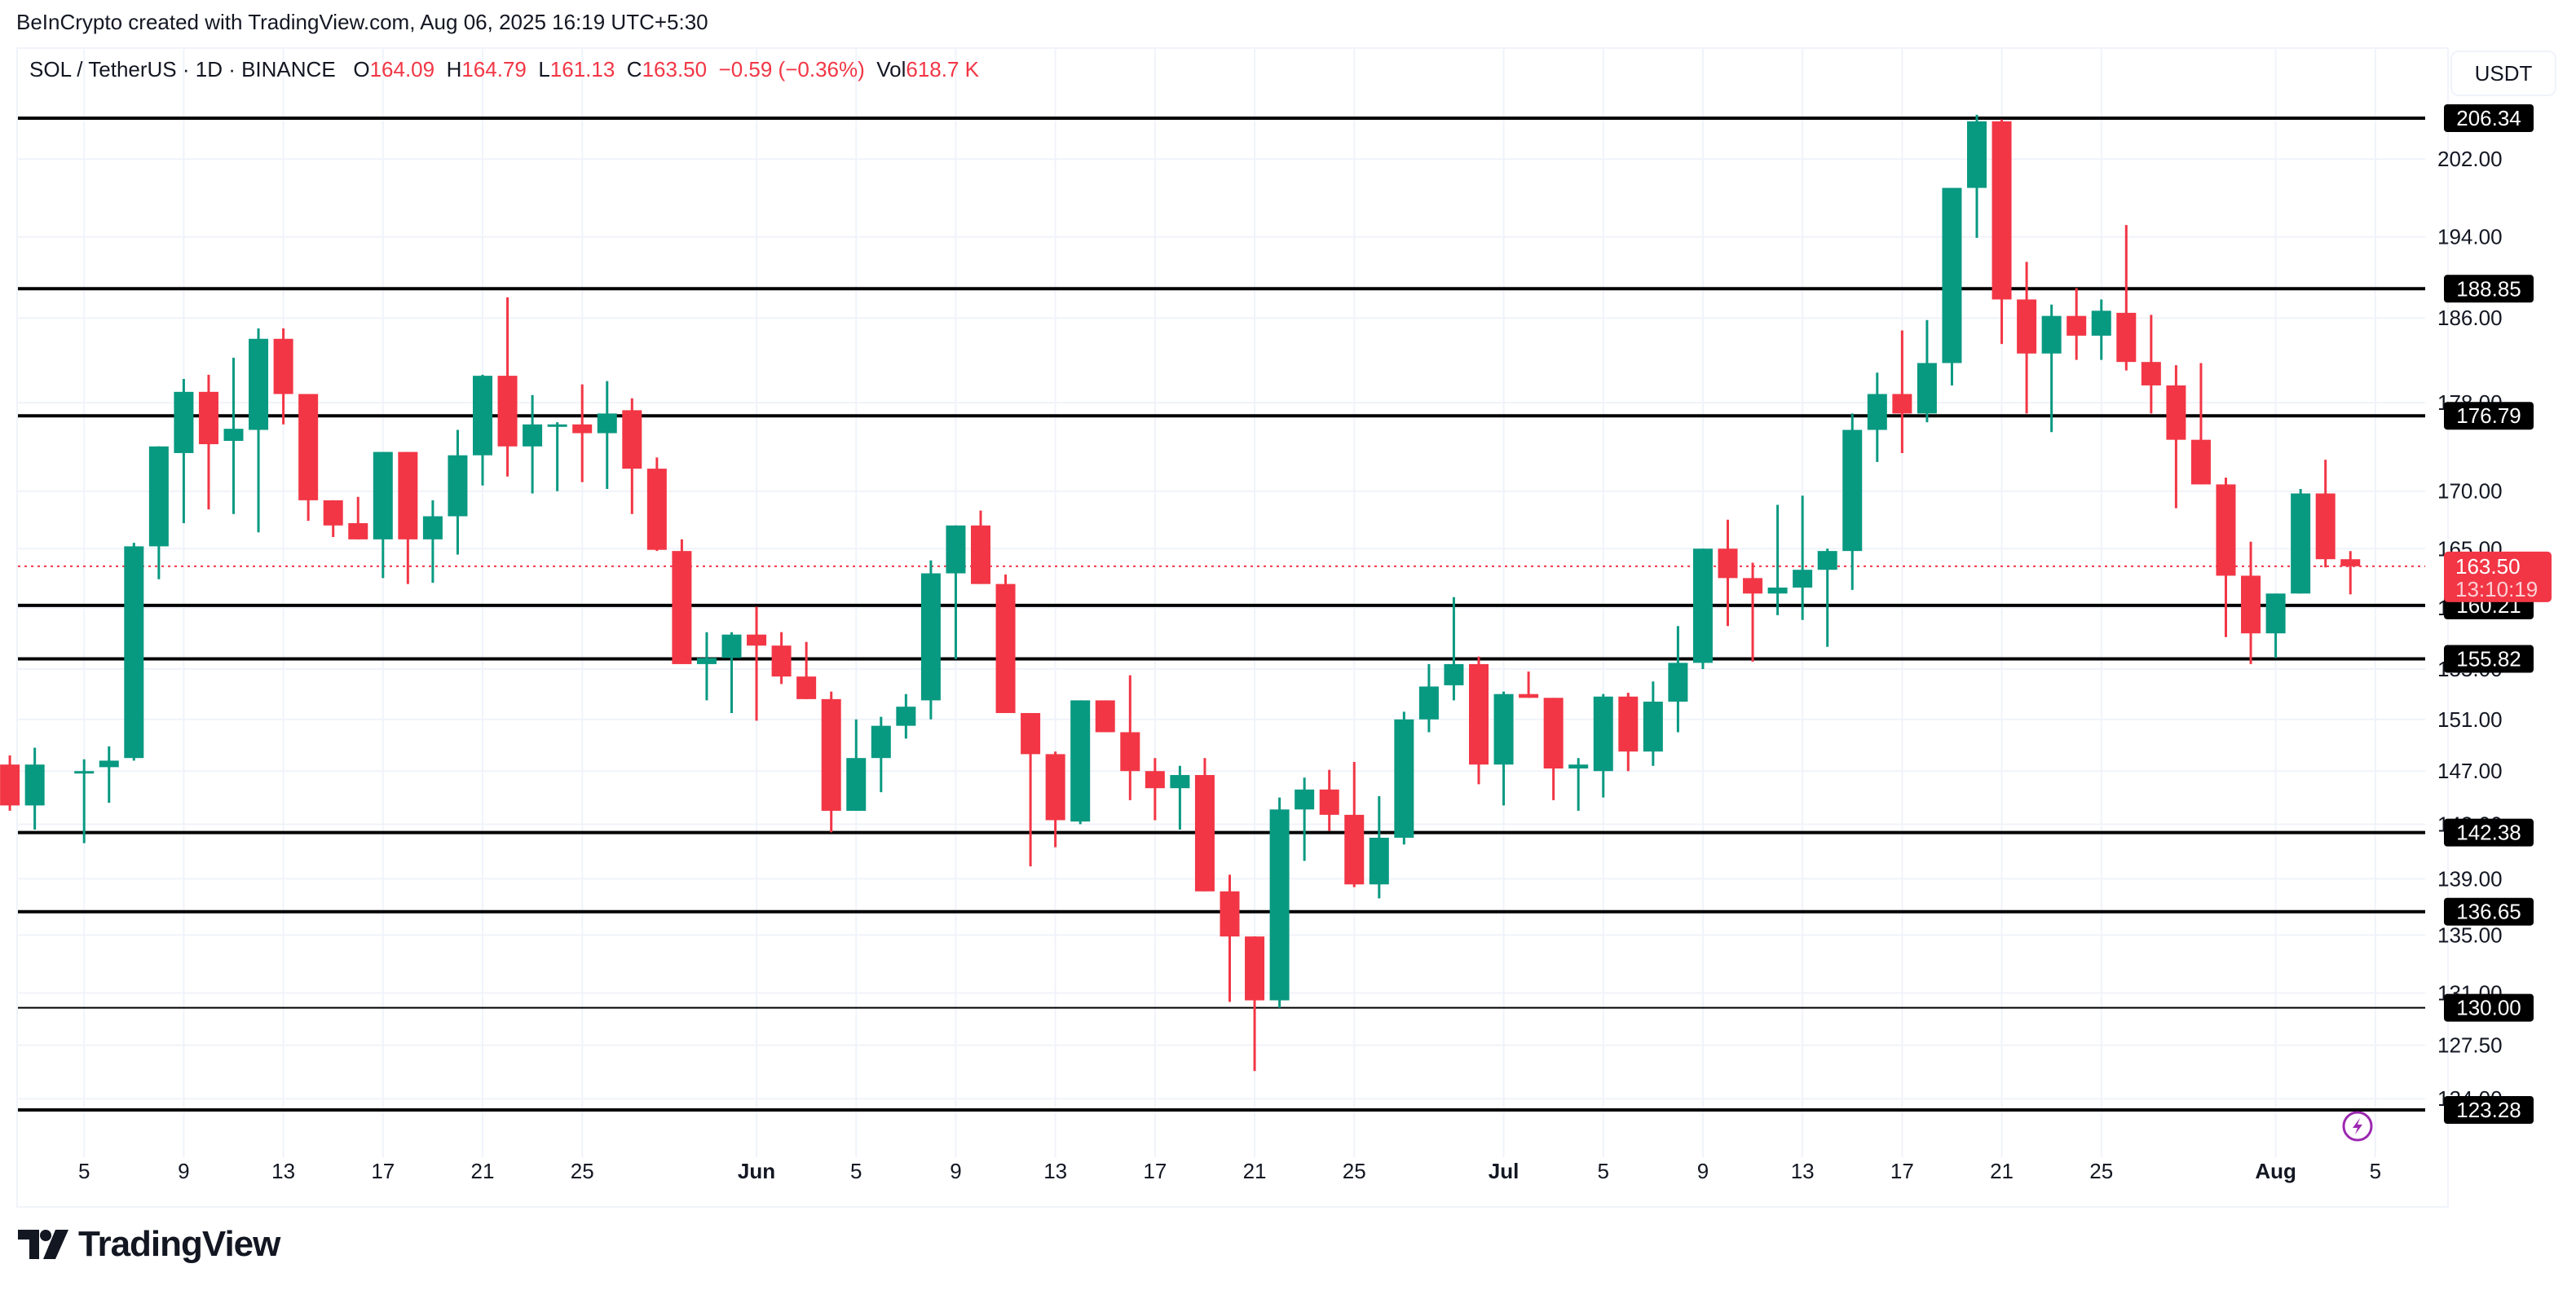  I want to click on low-label: L, so click(544, 69).